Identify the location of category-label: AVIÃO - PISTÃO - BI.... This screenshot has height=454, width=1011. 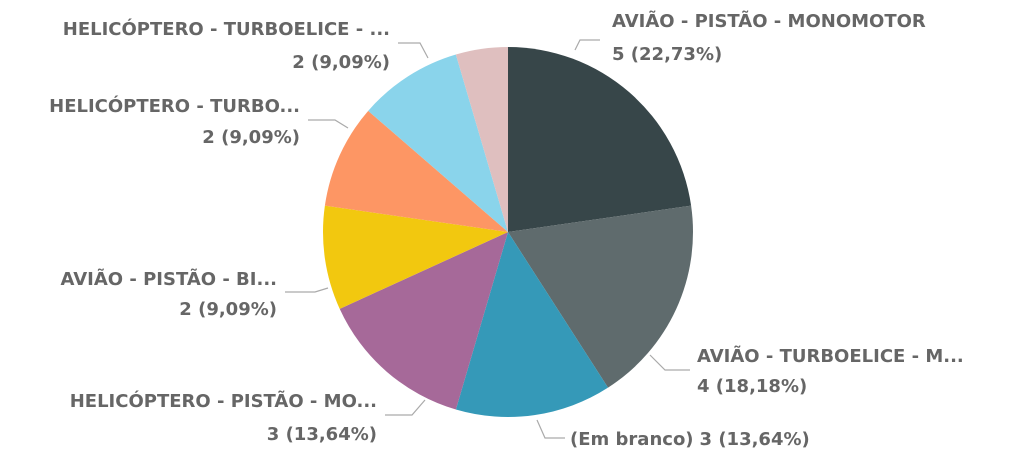
(169, 278).